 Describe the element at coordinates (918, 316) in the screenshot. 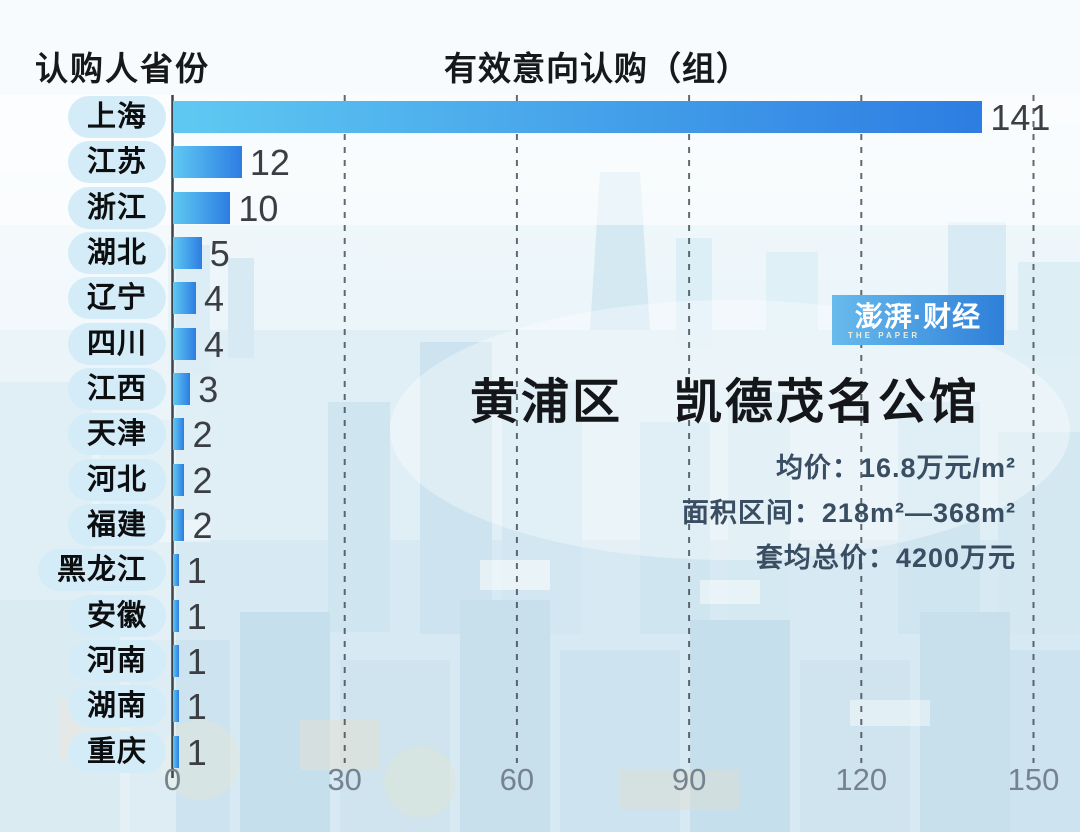

I see `logo-text: 澎湃·财经` at that location.